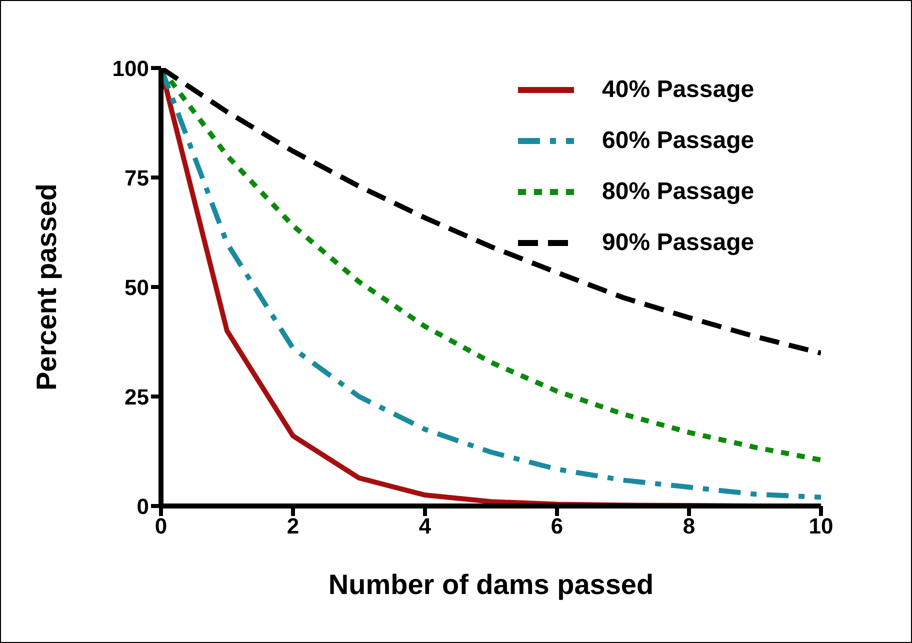 This screenshot has height=643, width=912. What do you see at coordinates (689, 526) in the screenshot?
I see `x-tick-label: 8` at bounding box center [689, 526].